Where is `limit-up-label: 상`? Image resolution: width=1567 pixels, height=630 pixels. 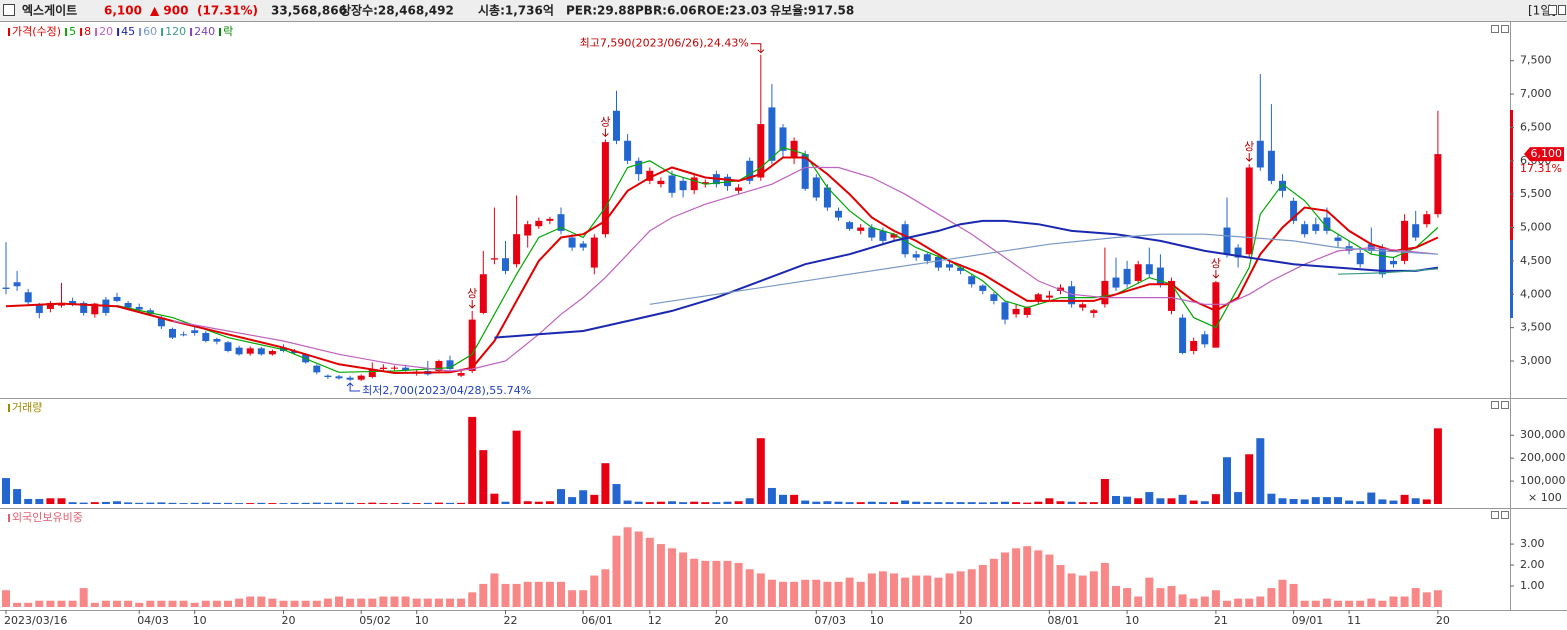
limit-up-label: 상 is located at coordinates (1216, 263).